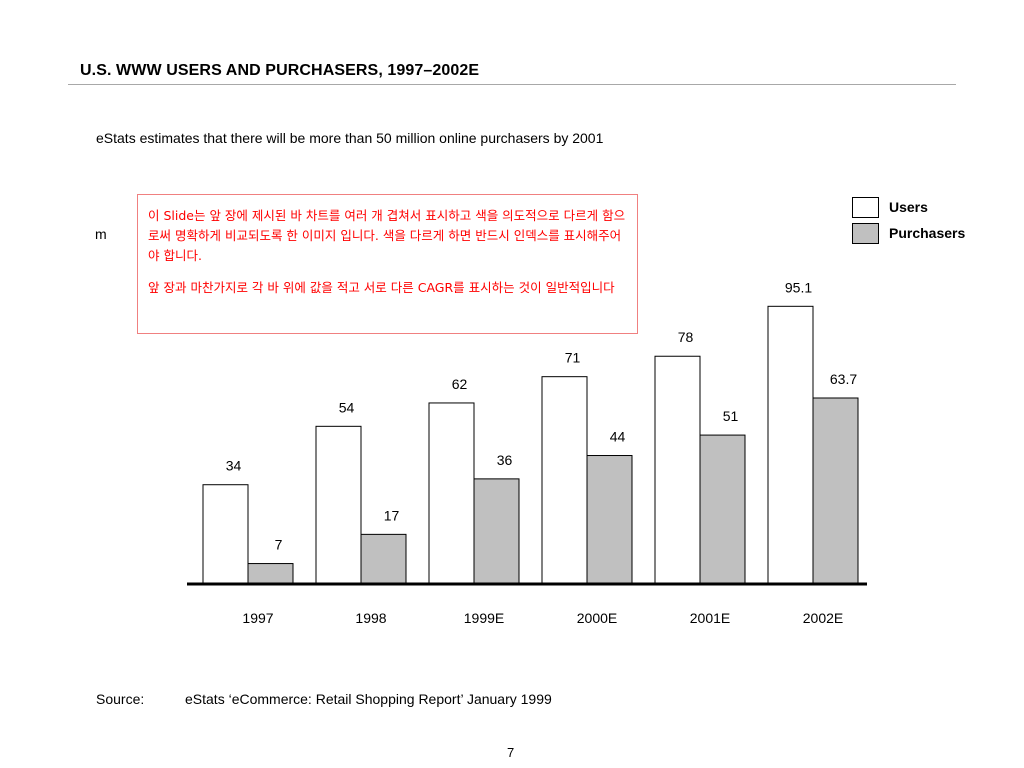 The height and width of the screenshot is (768, 1024). I want to click on bar-purchasers-2001e, so click(722, 509).